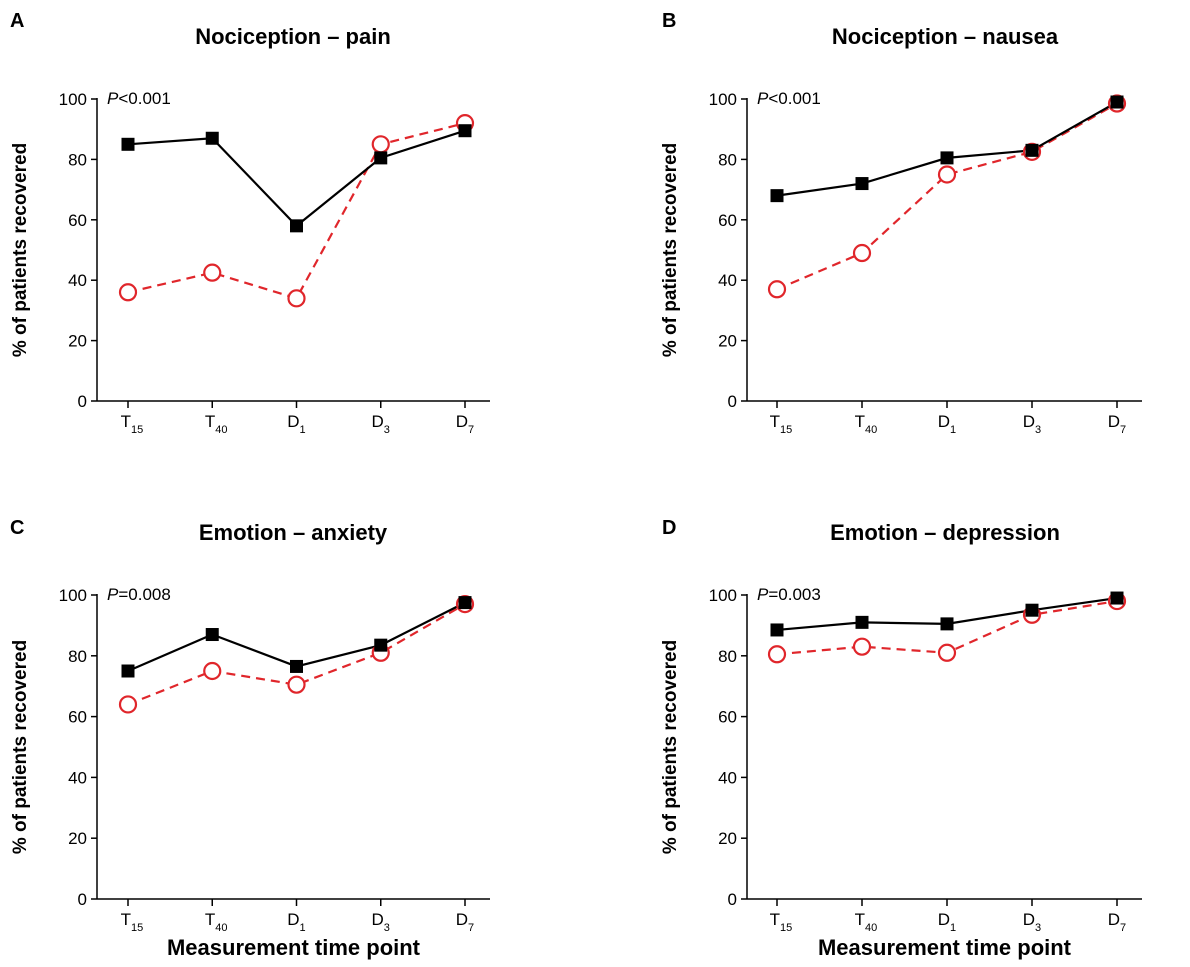  Describe the element at coordinates (669, 528) in the screenshot. I see `panel-label: D` at that location.